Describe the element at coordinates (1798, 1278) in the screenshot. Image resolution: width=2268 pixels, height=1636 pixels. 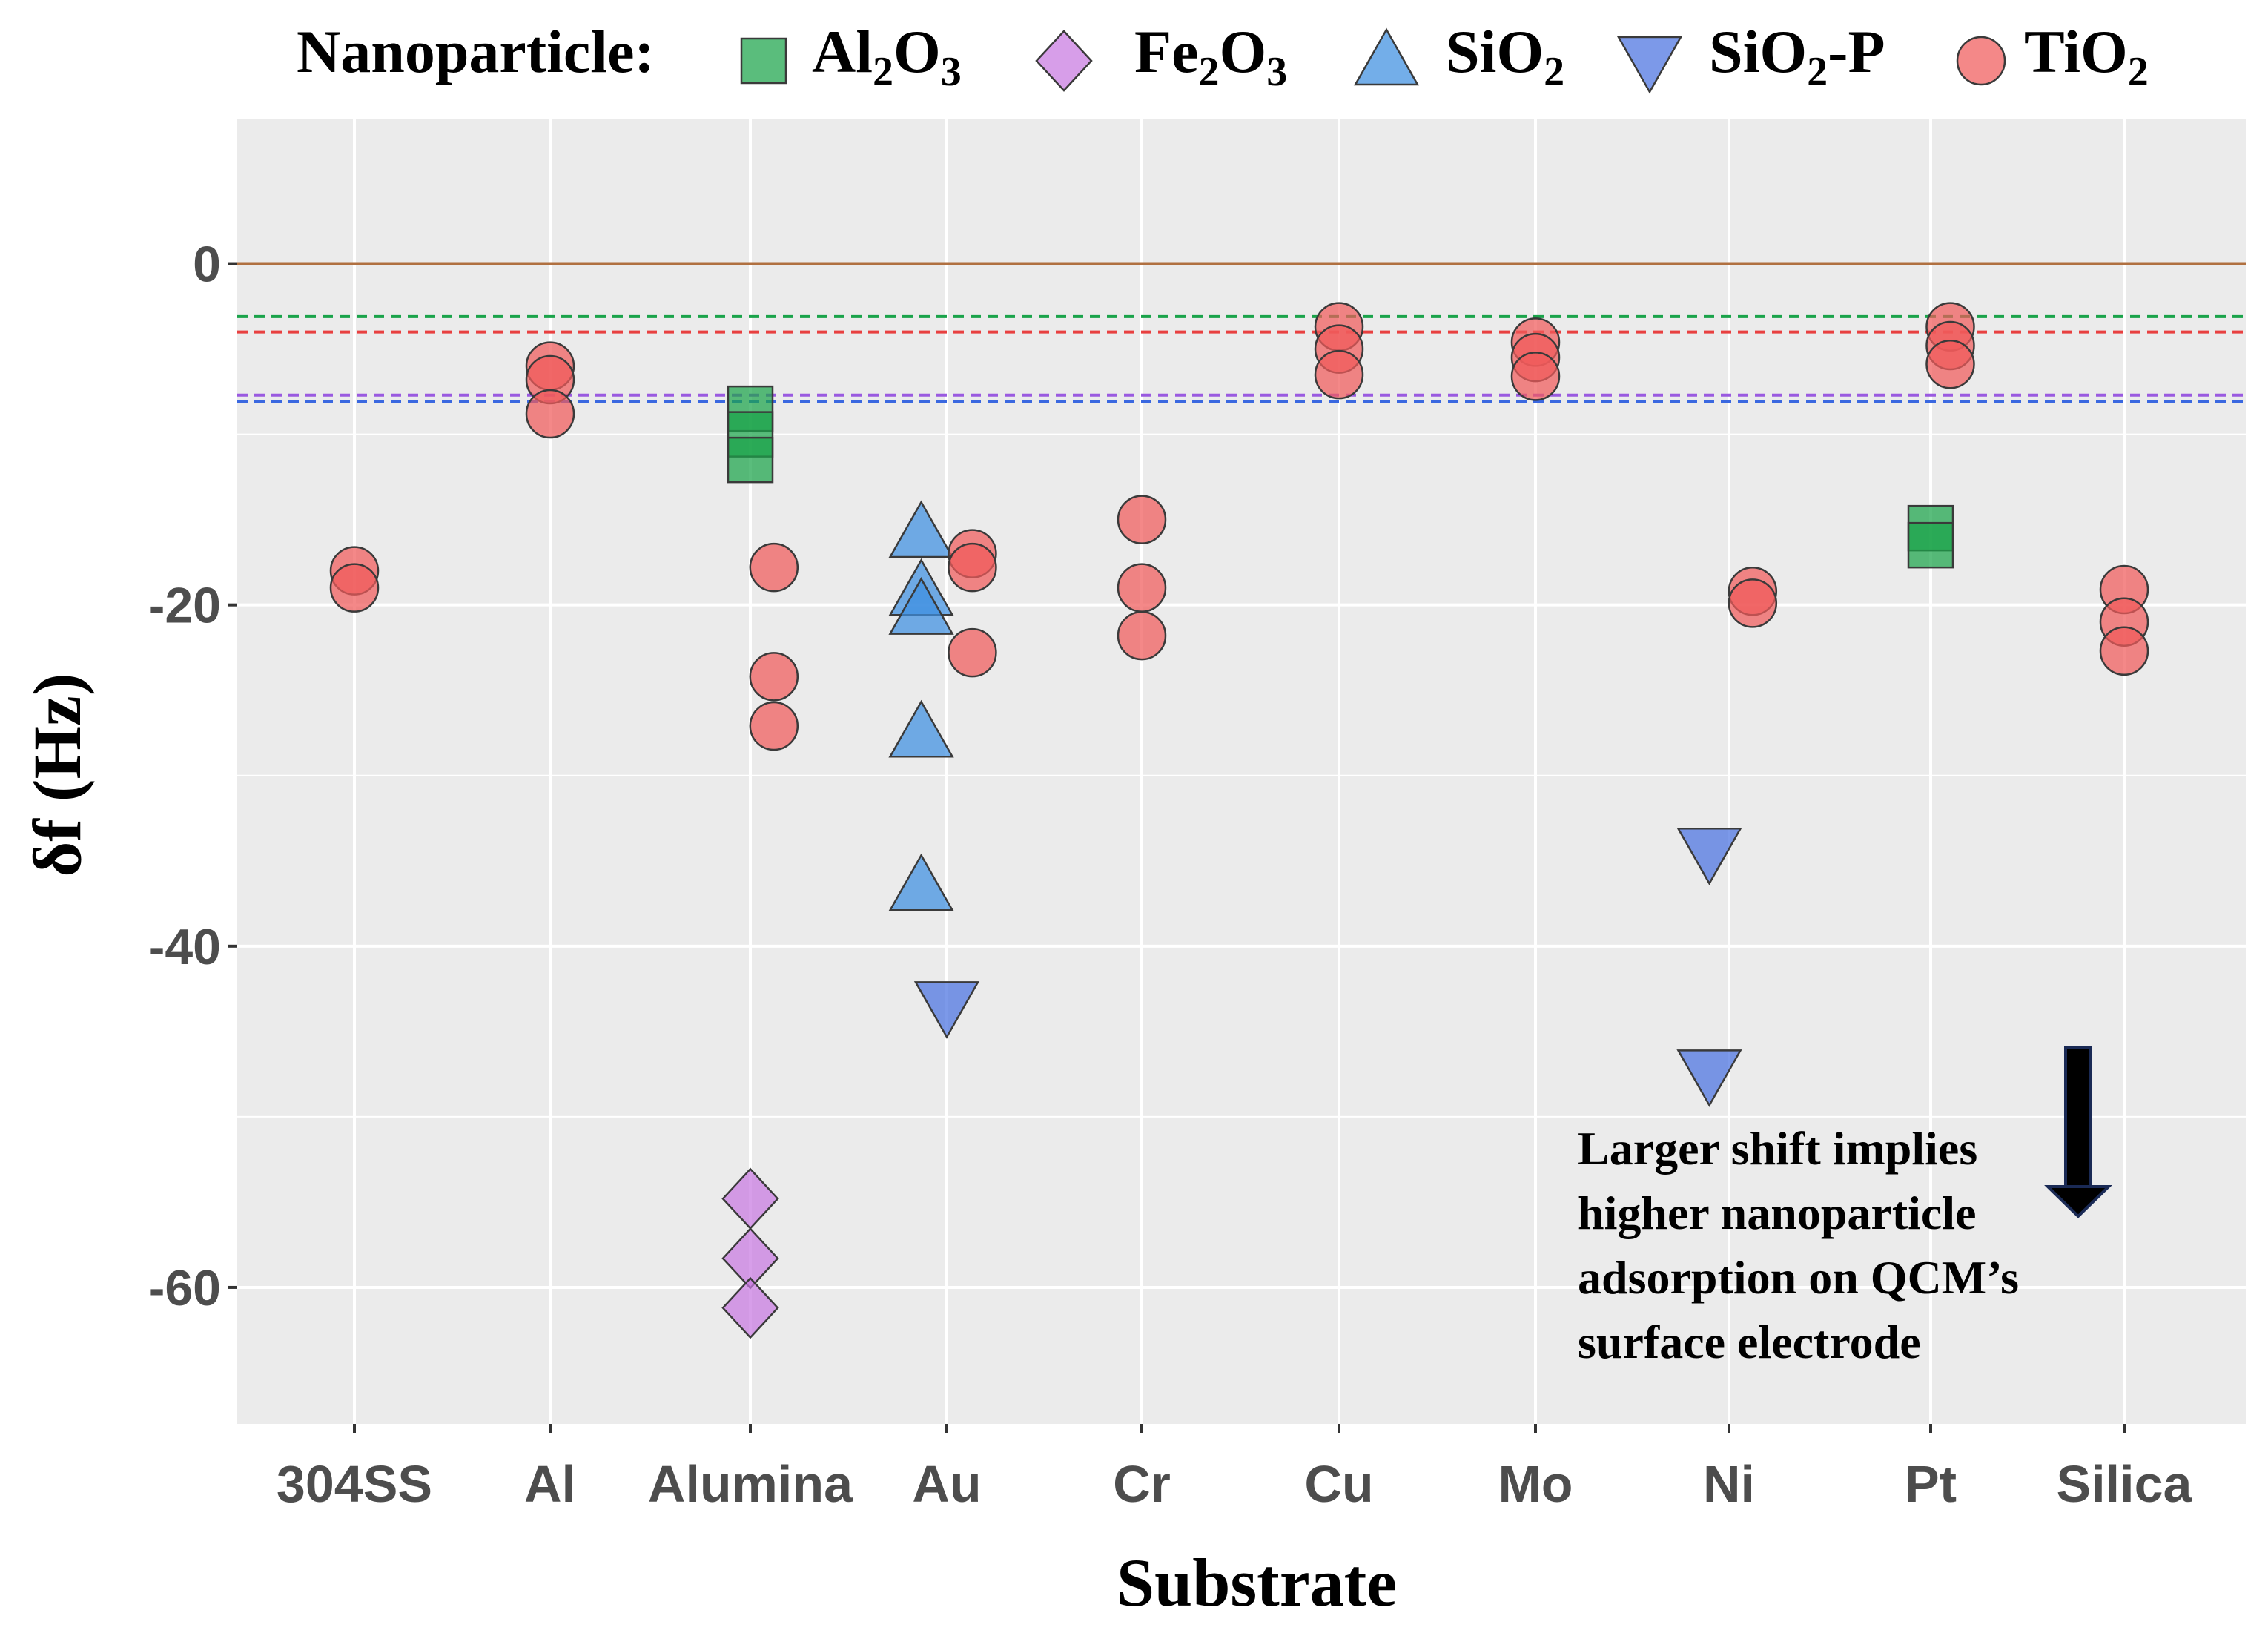
I see `annotation-text-line: adsorption on QCM’s` at that location.